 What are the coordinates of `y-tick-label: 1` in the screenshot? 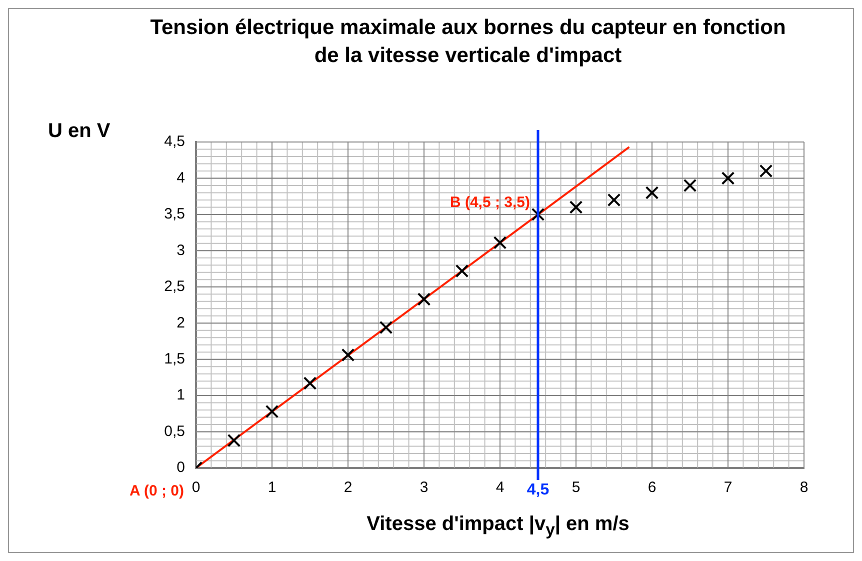 It's located at (180, 395).